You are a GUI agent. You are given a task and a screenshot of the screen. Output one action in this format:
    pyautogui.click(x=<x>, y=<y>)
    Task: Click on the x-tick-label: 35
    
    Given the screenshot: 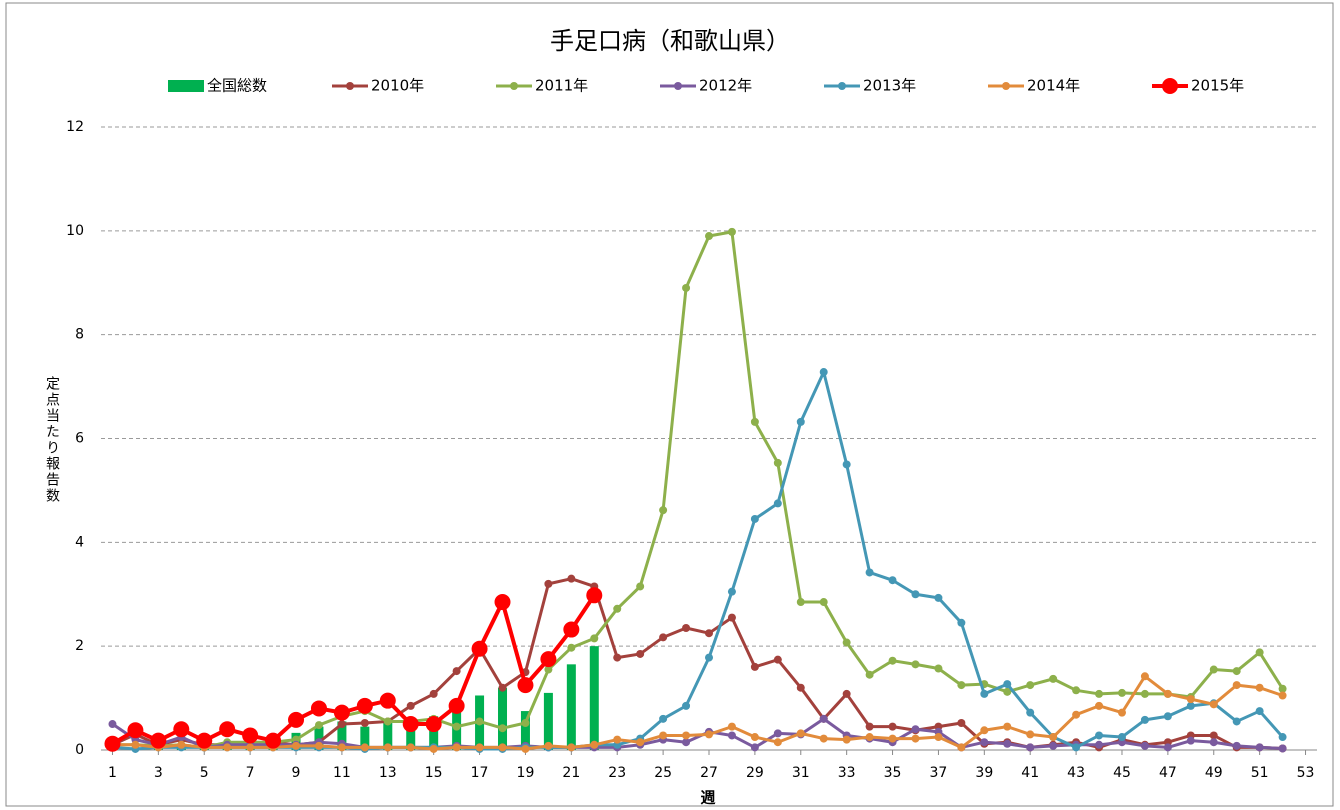 What is the action you would take?
    pyautogui.click(x=893, y=773)
    